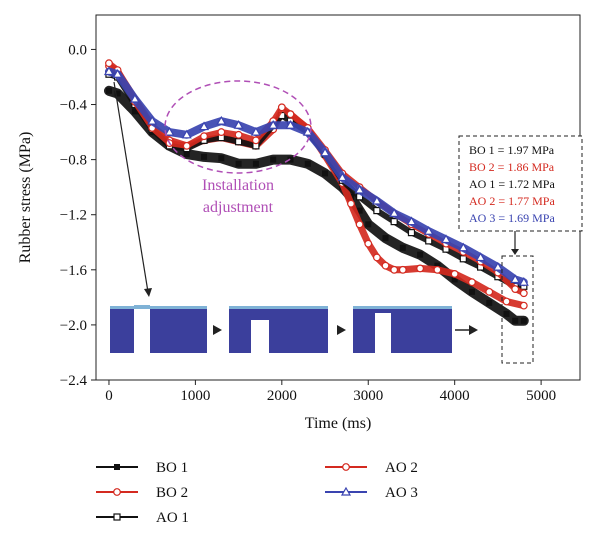 This screenshot has width=600, height=549. What do you see at coordinates (148, 292) in the screenshot?
I see `start-pointer-head` at bounding box center [148, 292].